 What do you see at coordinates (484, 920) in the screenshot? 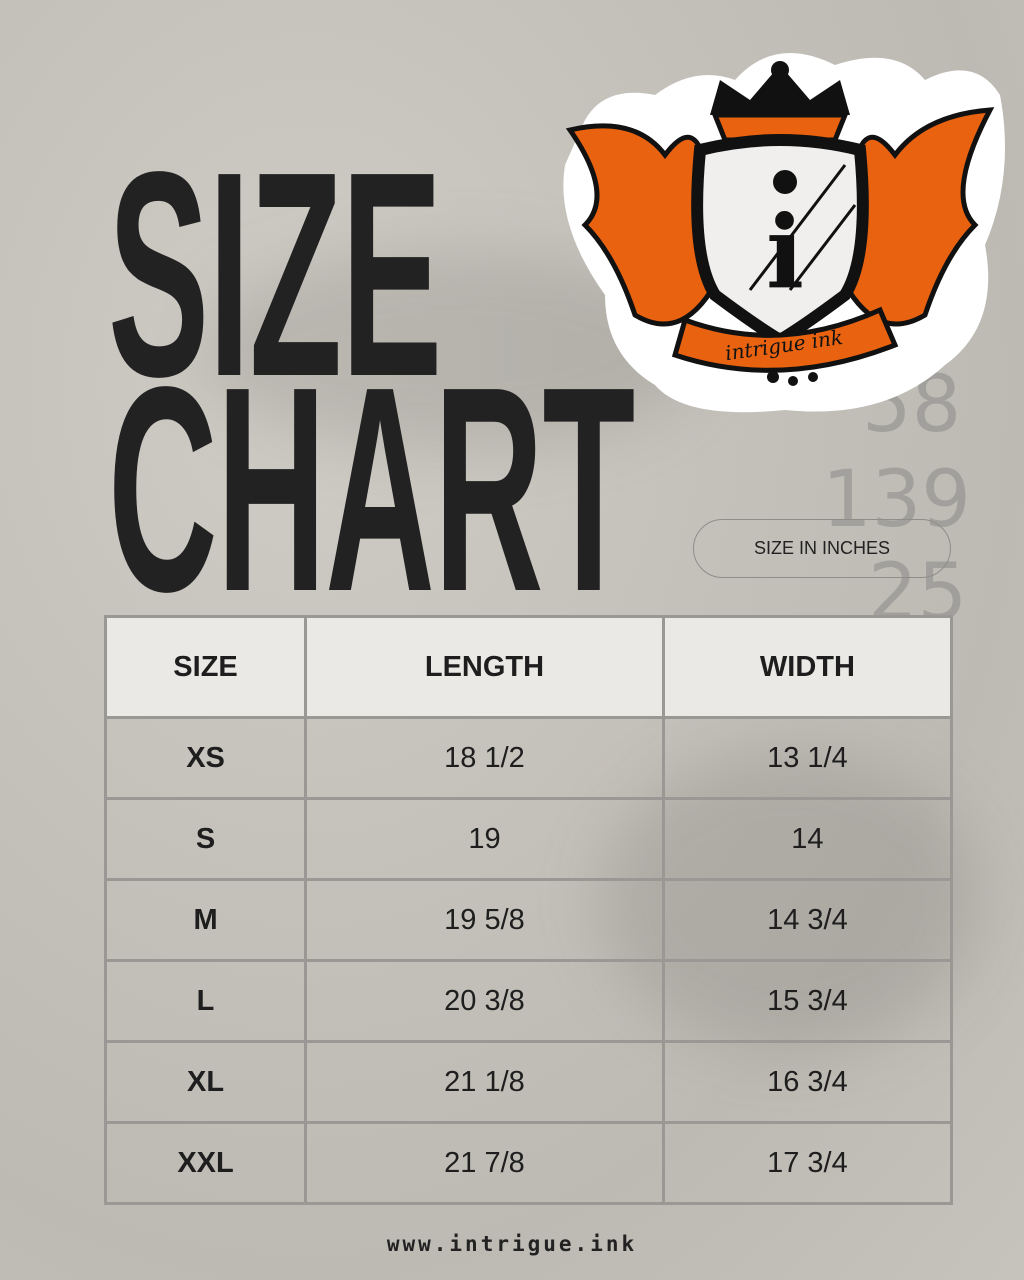
I see `cell-length: 19 5/8` at bounding box center [484, 920].